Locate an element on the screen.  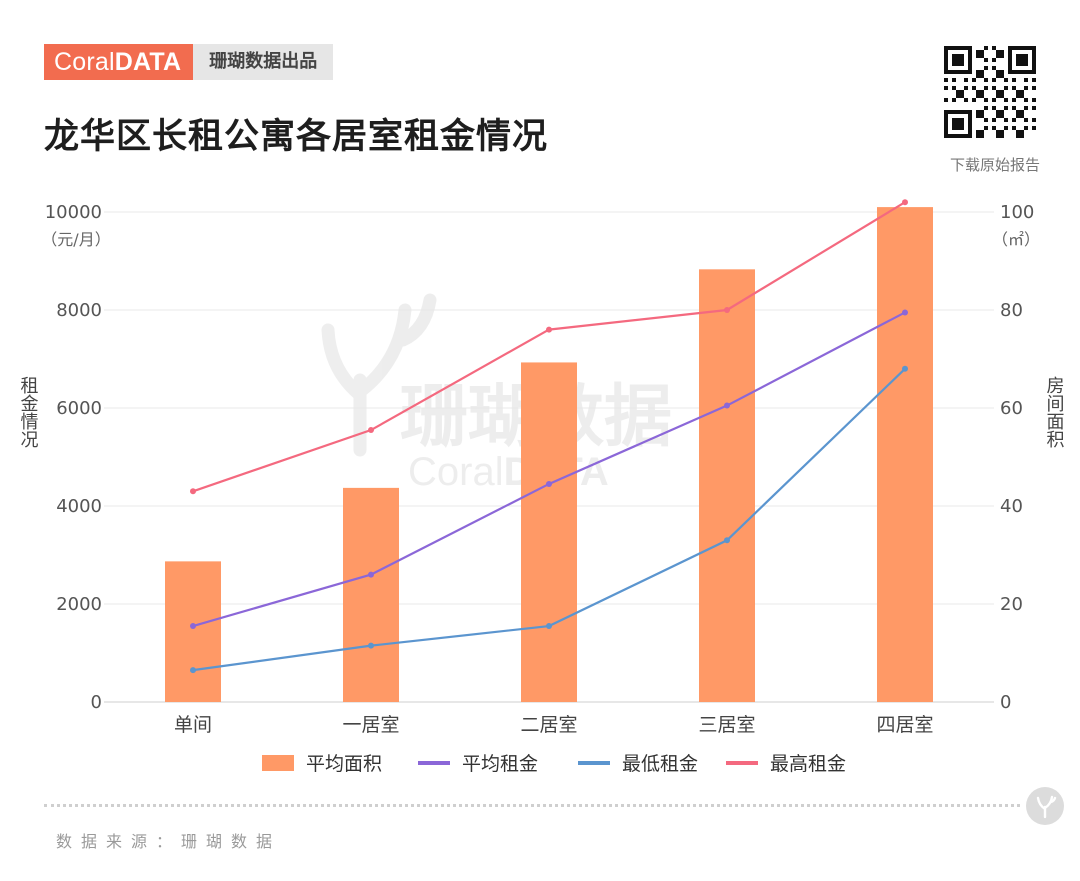
watermark-en-light: Coral is located at coordinates (456, 472).